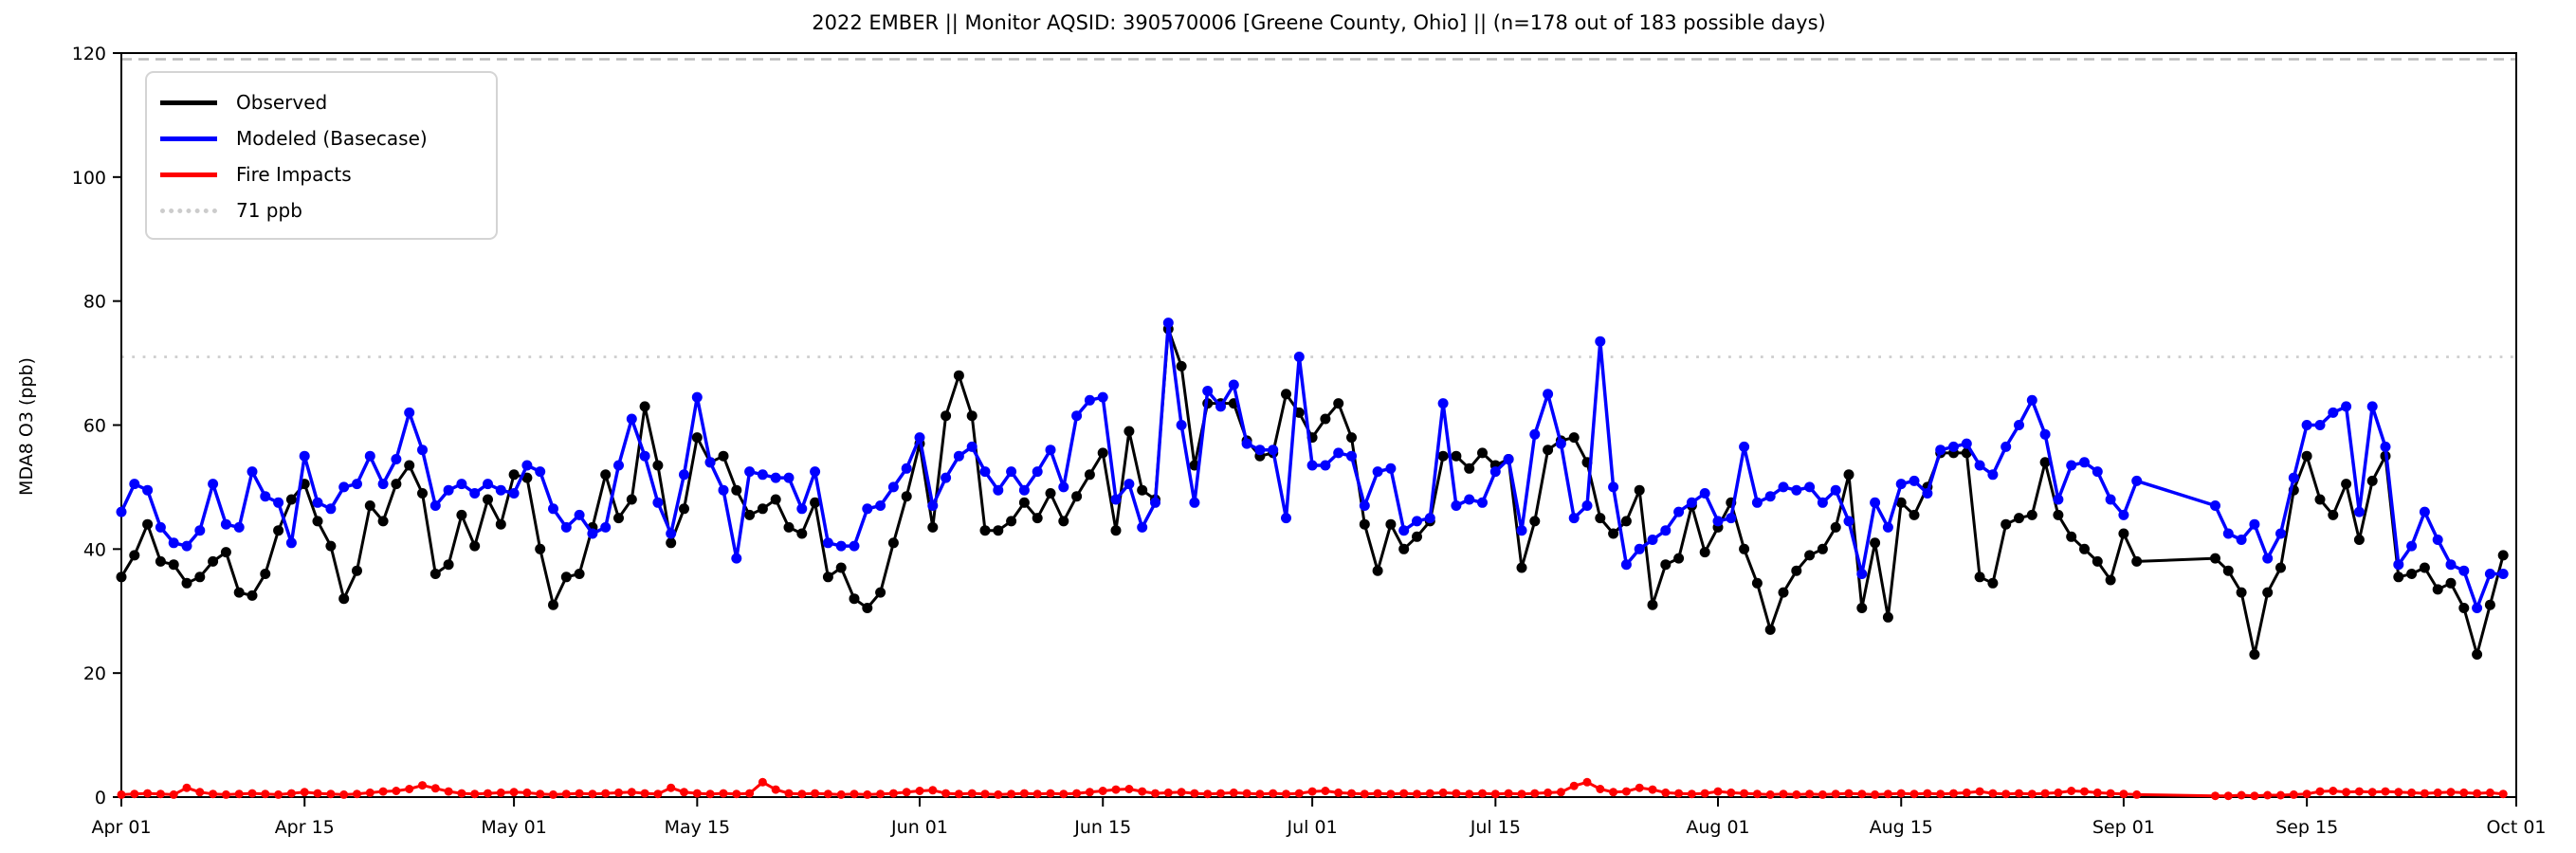  Describe the element at coordinates (305, 827) in the screenshot. I see `x-tick-label: Apr 15` at that location.